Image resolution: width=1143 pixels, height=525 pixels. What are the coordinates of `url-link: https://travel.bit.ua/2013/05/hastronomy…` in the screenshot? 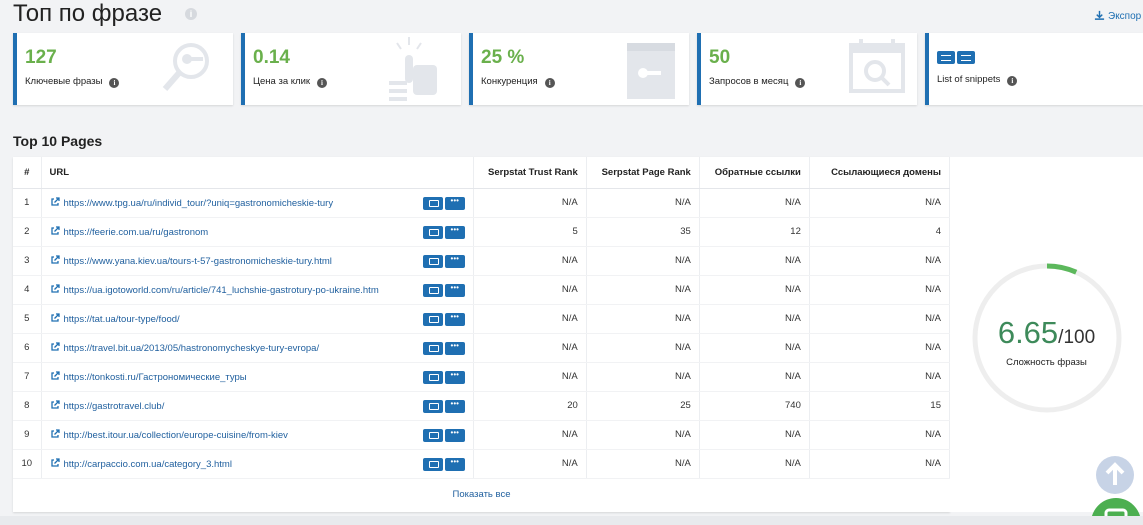 It's located at (191, 348).